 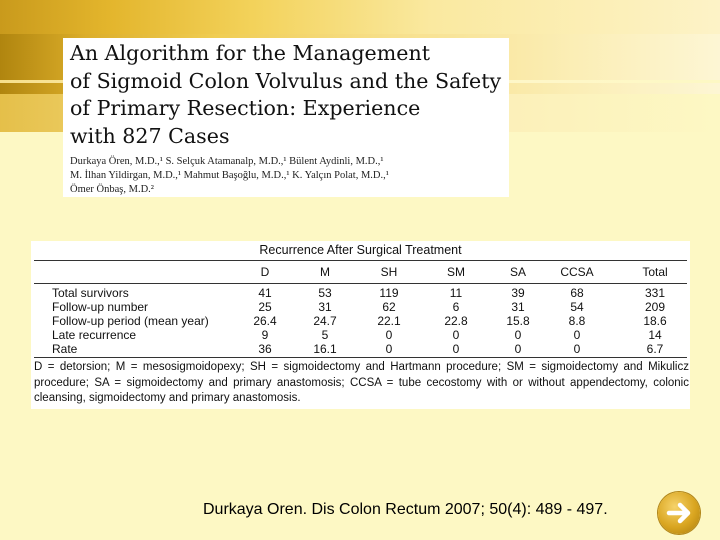 I want to click on table-cell: 14, so click(x=655, y=335).